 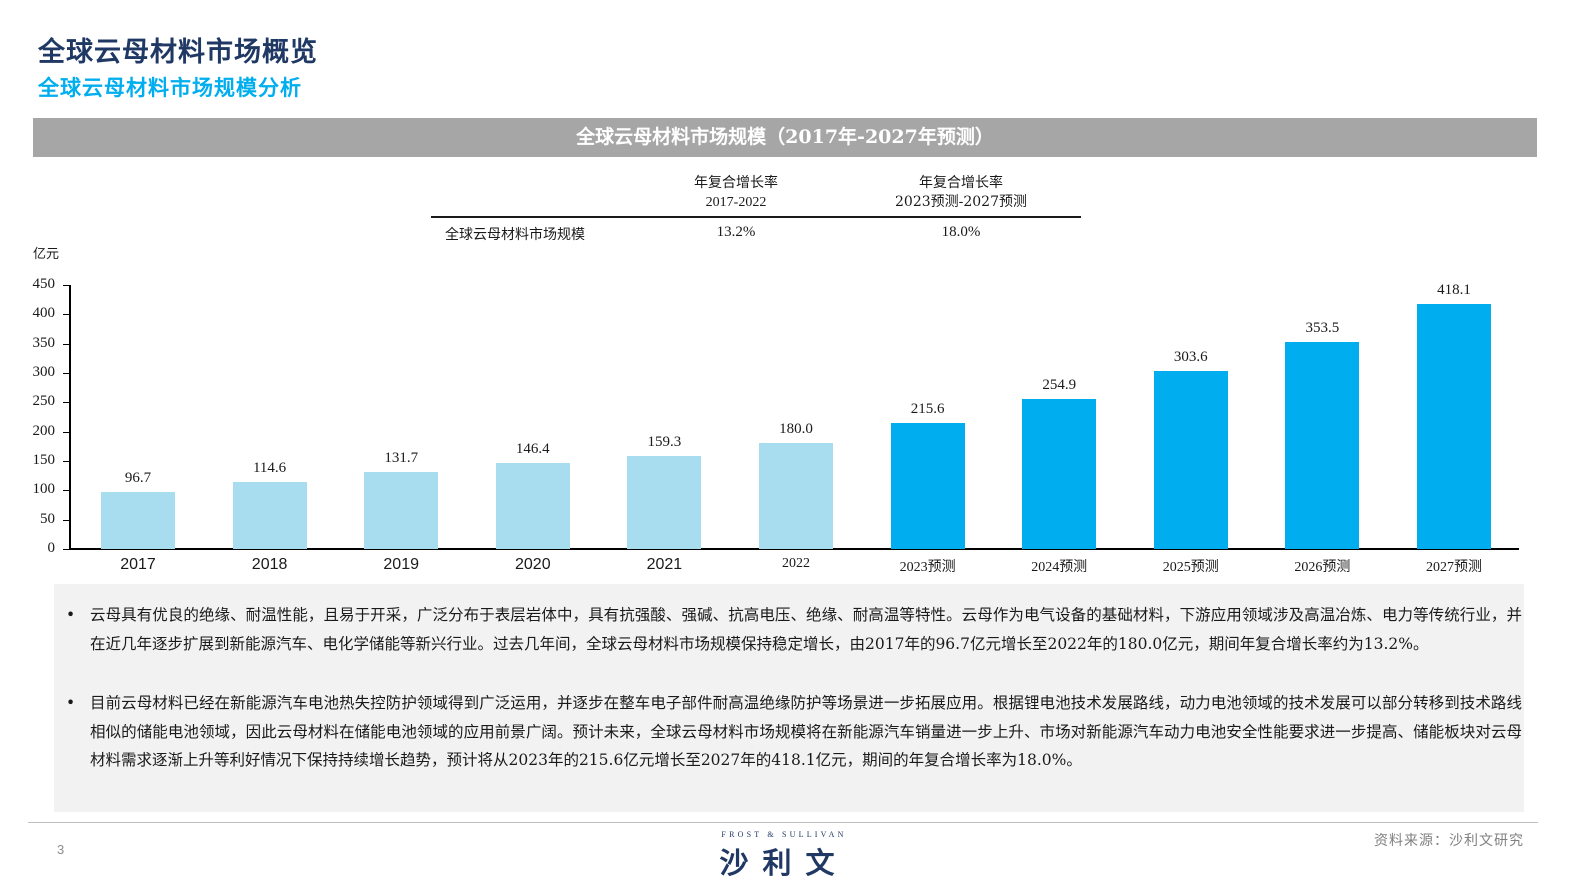 I want to click on y-tick-label: 450, so click(x=44, y=284).